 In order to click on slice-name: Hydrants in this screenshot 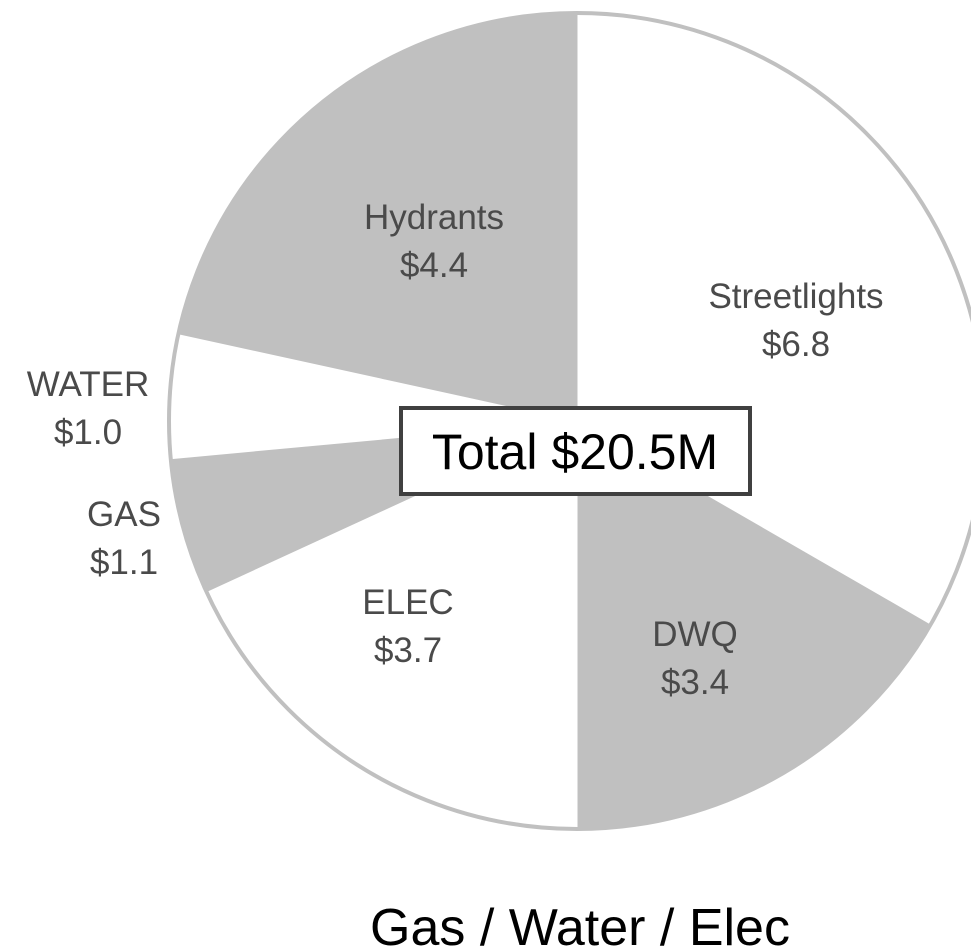, I will do `click(434, 217)`.